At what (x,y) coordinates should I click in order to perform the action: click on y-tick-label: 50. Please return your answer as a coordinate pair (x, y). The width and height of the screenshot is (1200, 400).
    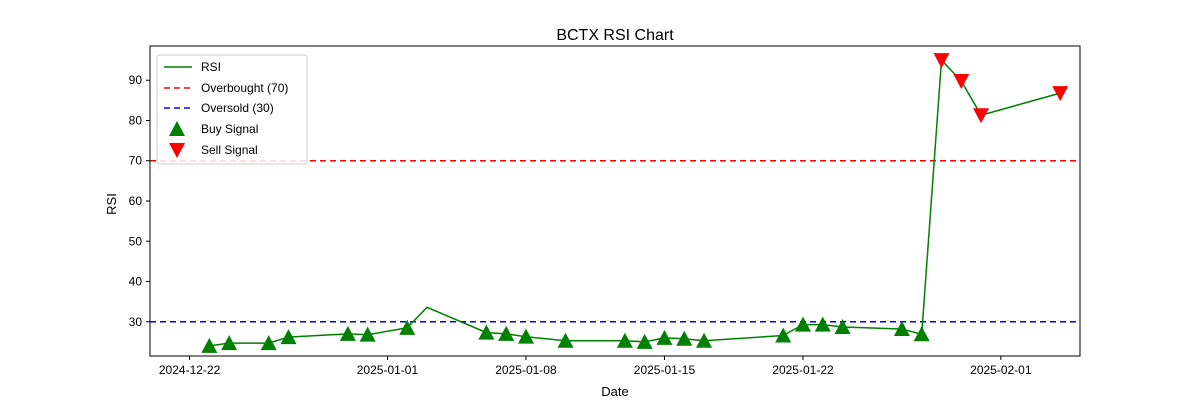
    Looking at the image, I should click on (136, 241).